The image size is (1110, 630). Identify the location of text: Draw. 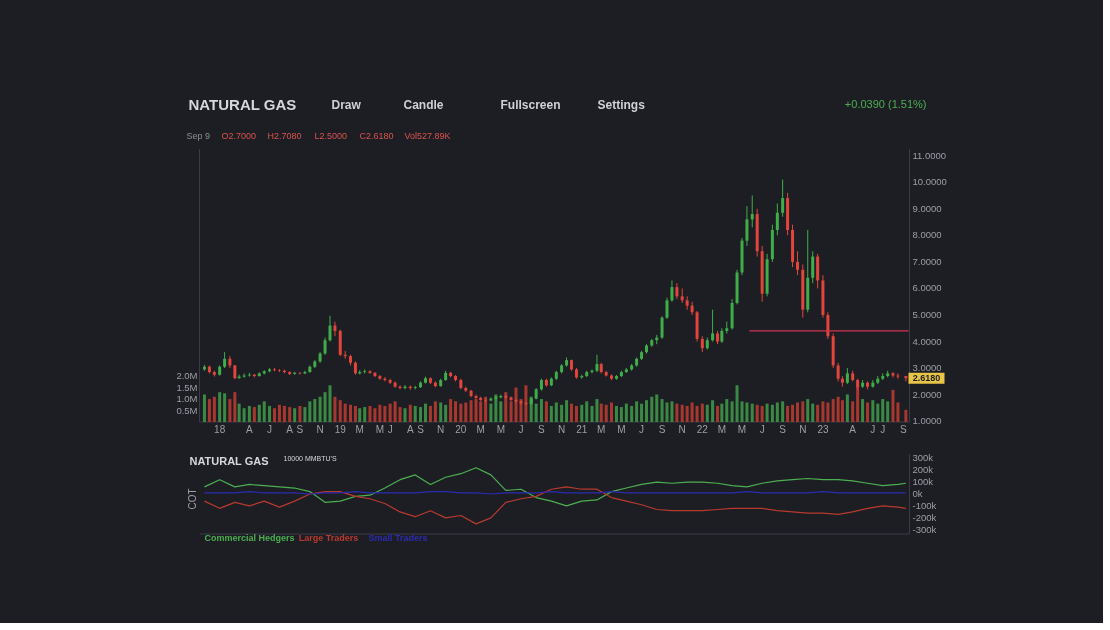
(346, 105).